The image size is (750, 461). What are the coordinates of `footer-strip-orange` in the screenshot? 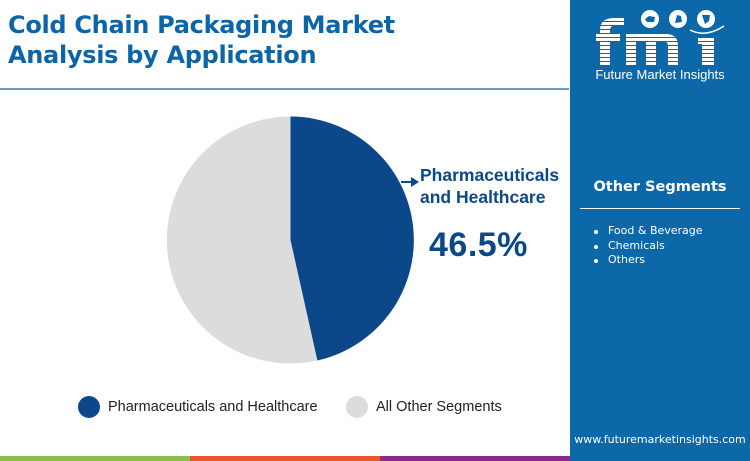 It's located at (285, 458).